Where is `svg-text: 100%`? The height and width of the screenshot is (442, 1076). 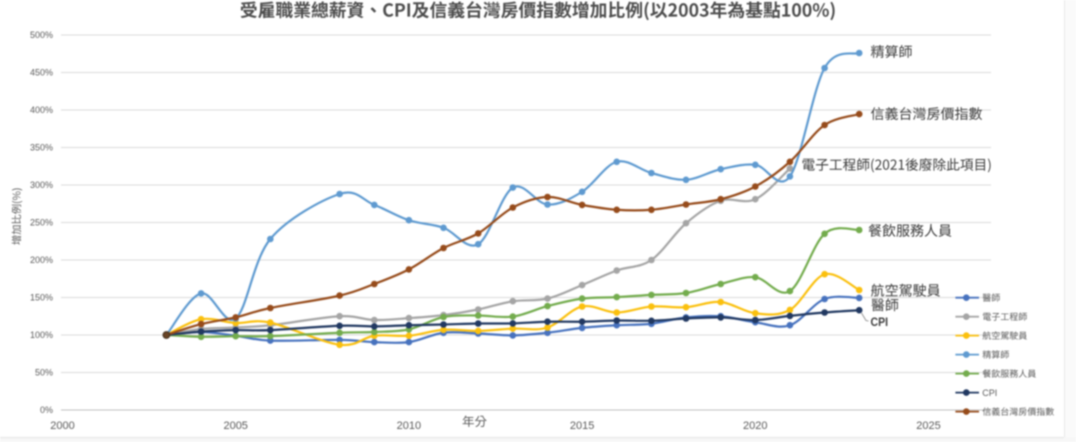
svg-text: 100% is located at coordinates (41, 335).